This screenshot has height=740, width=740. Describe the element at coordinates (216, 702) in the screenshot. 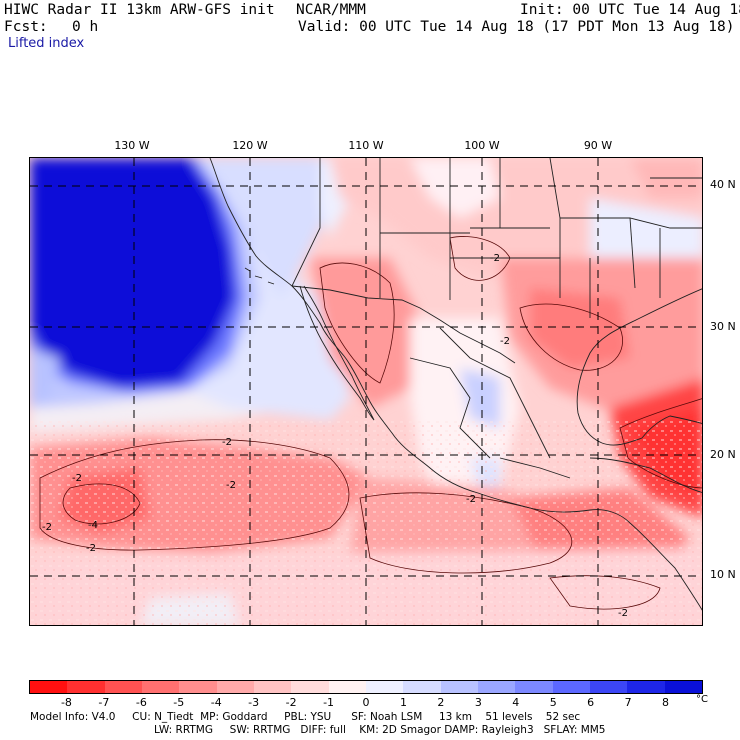

I see `colorbar-tick-label: -4` at that location.